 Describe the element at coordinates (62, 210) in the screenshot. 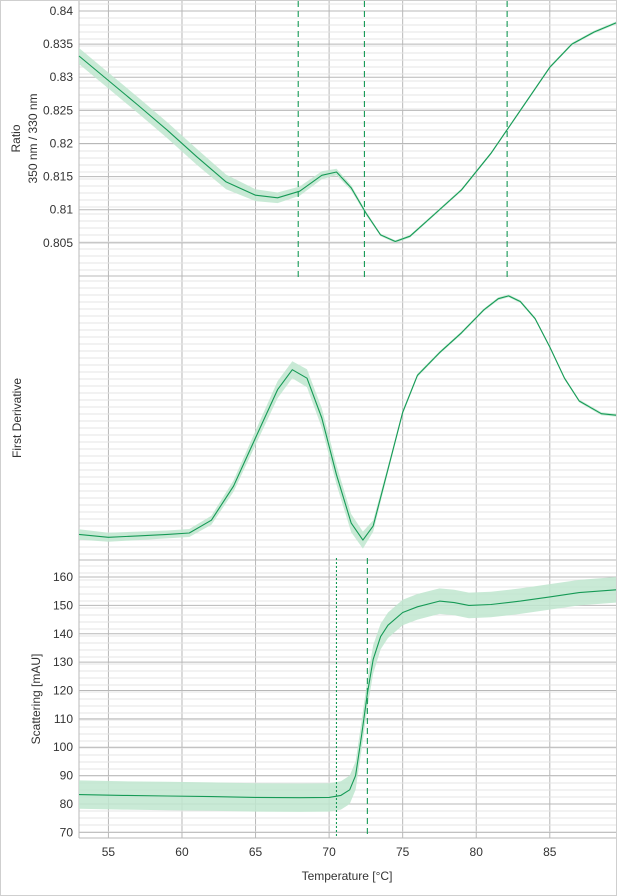

I see `y-tick-label: 0.81` at that location.